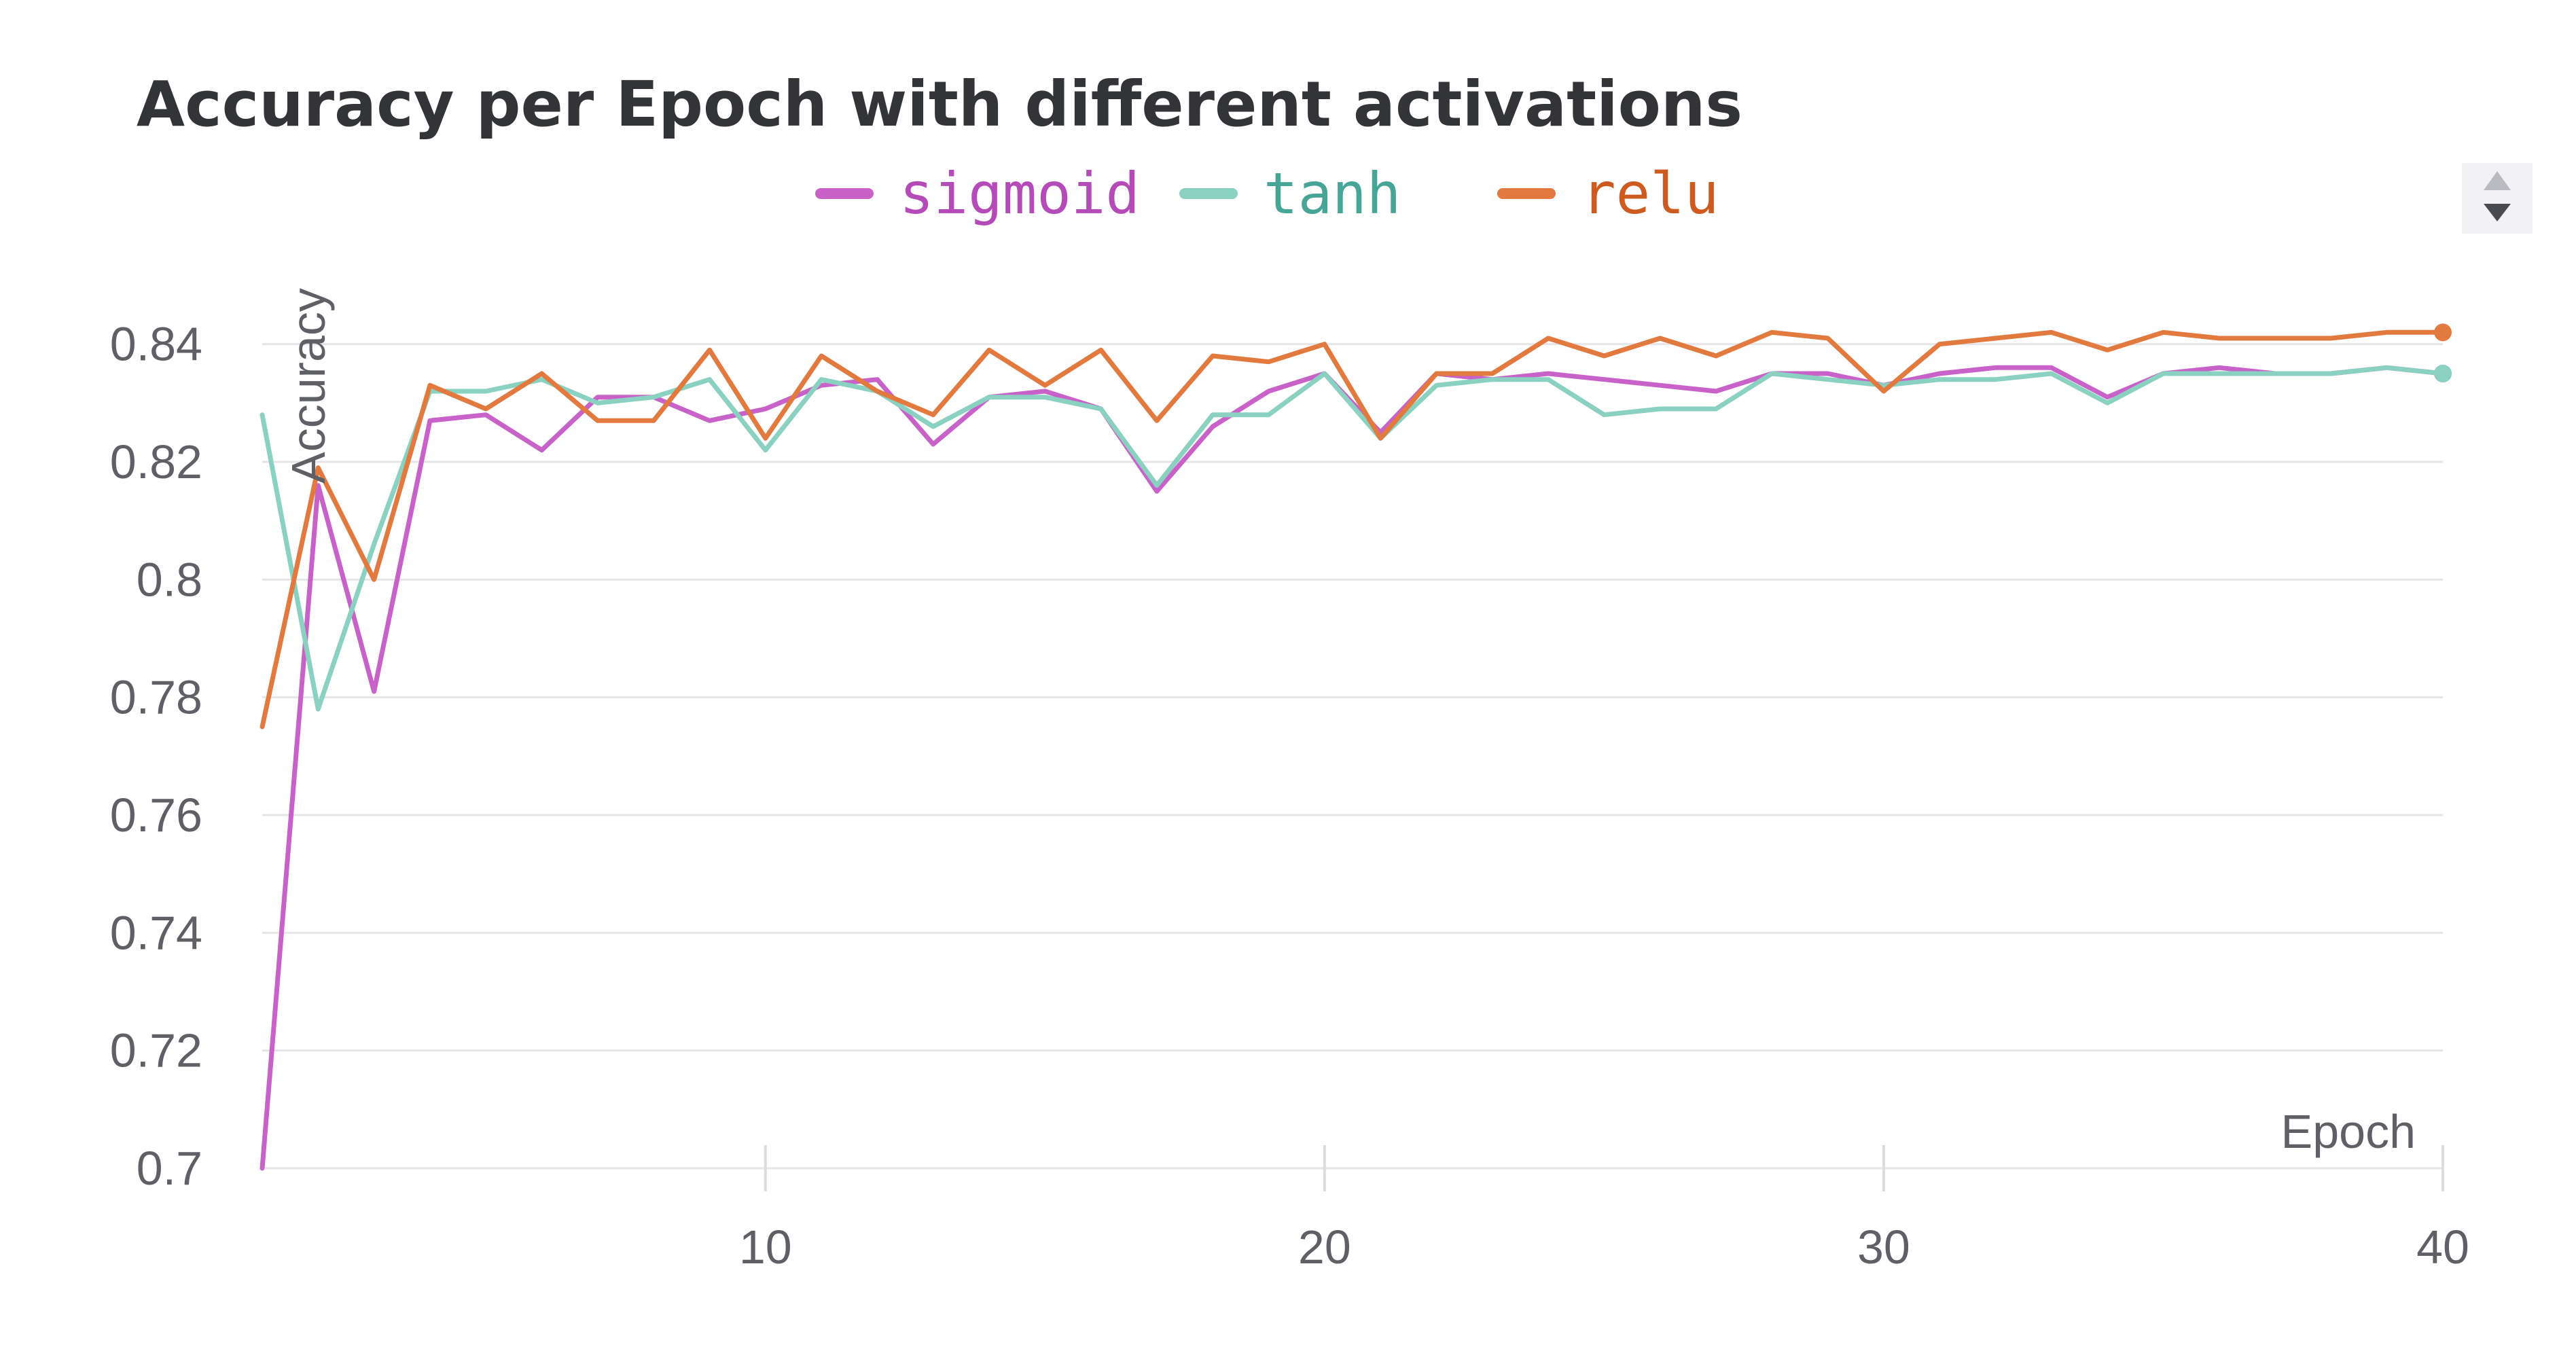 The height and width of the screenshot is (1353, 2576). What do you see at coordinates (1365, 1209) in the screenshot?
I see `x-axis: 10 20 30 40` at bounding box center [1365, 1209].